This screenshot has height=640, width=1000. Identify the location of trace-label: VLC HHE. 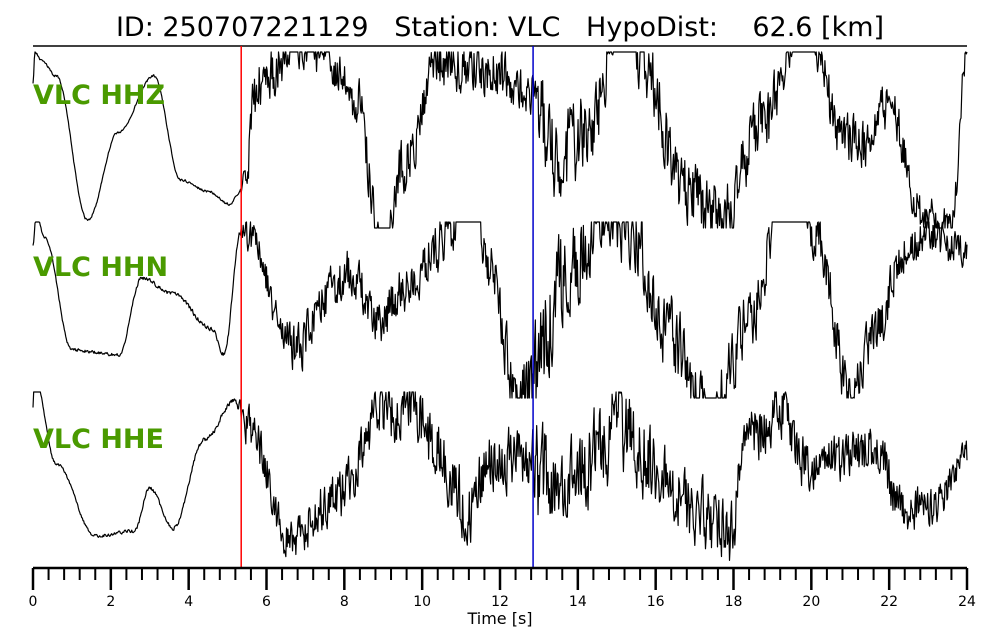
(98, 439).